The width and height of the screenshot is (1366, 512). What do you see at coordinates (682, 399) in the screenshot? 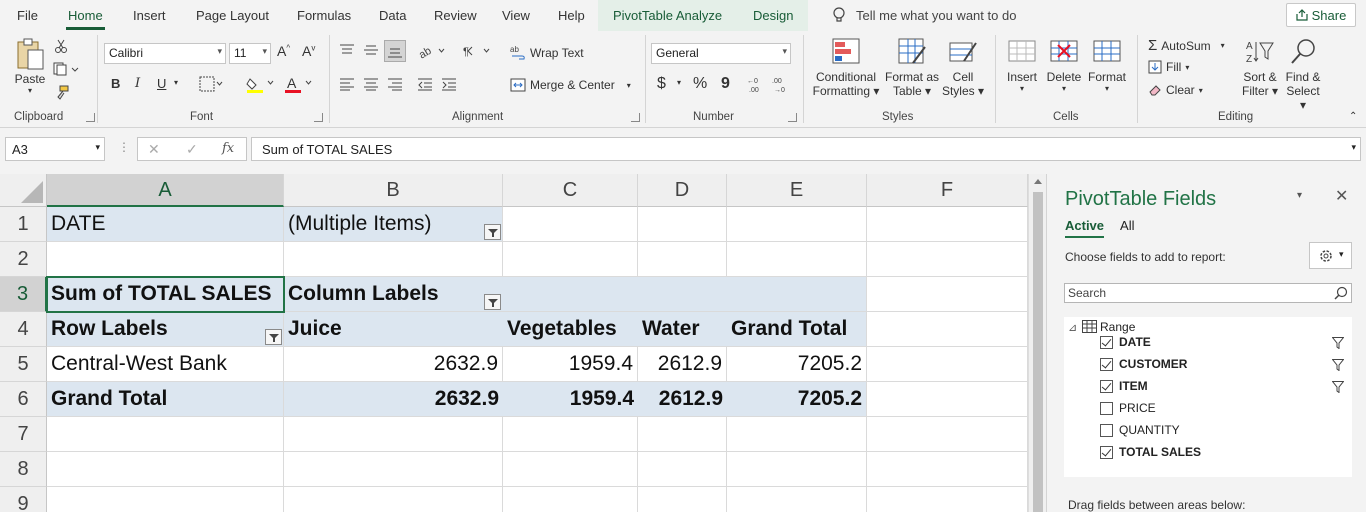
I see `cell-d6: 2612.9` at bounding box center [682, 399].